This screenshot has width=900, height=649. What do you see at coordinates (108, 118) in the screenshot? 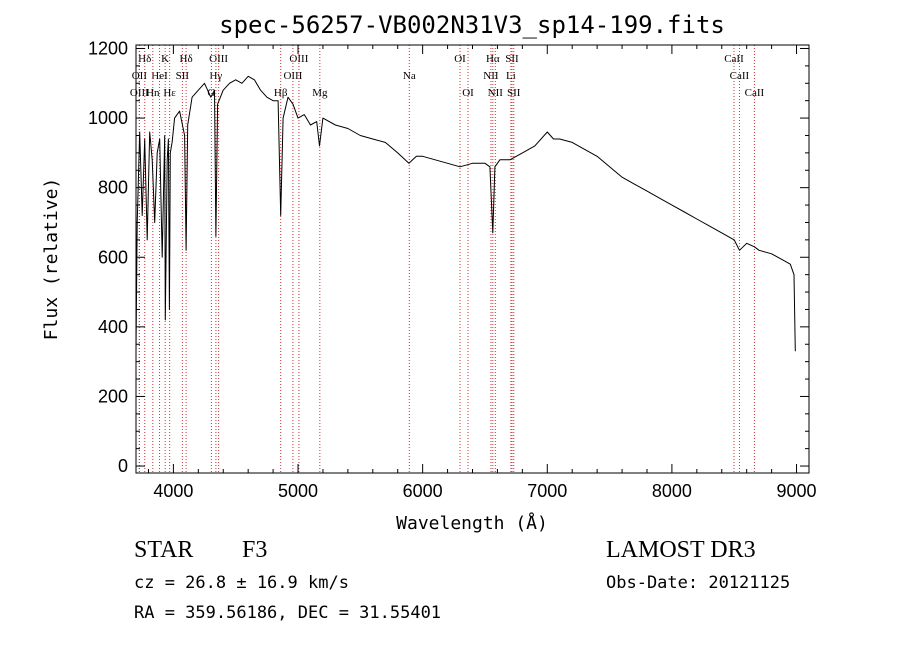
I see `y-tick-label: 1000` at bounding box center [108, 118].